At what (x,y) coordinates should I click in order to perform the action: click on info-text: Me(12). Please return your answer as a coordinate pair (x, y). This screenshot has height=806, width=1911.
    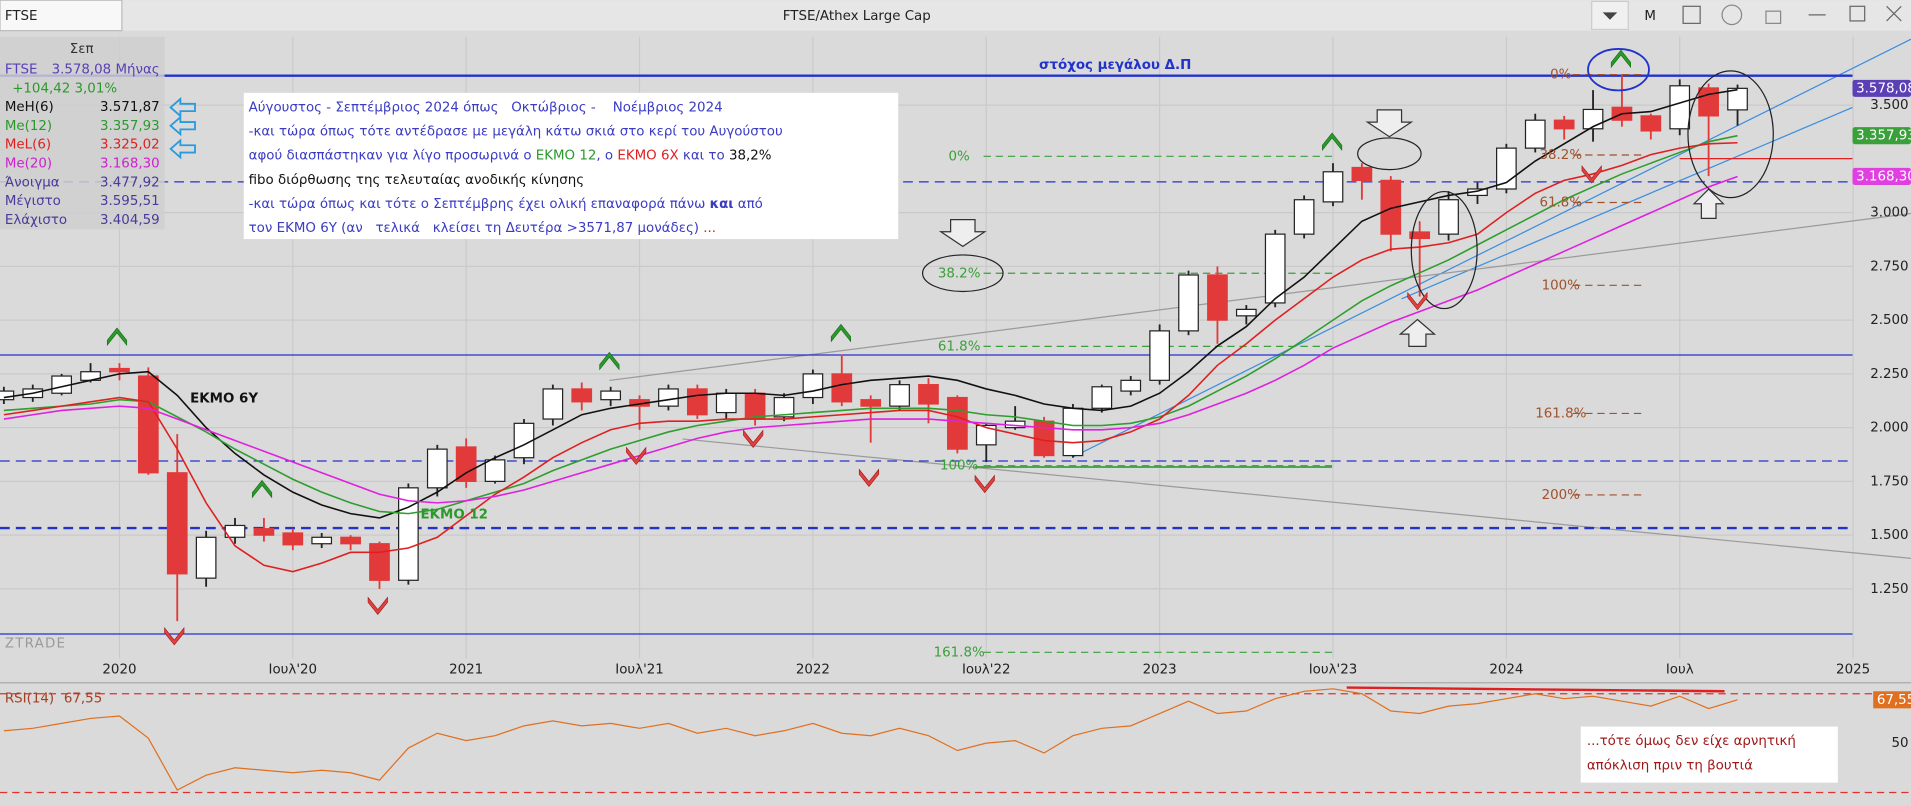
    Looking at the image, I should click on (28, 126).